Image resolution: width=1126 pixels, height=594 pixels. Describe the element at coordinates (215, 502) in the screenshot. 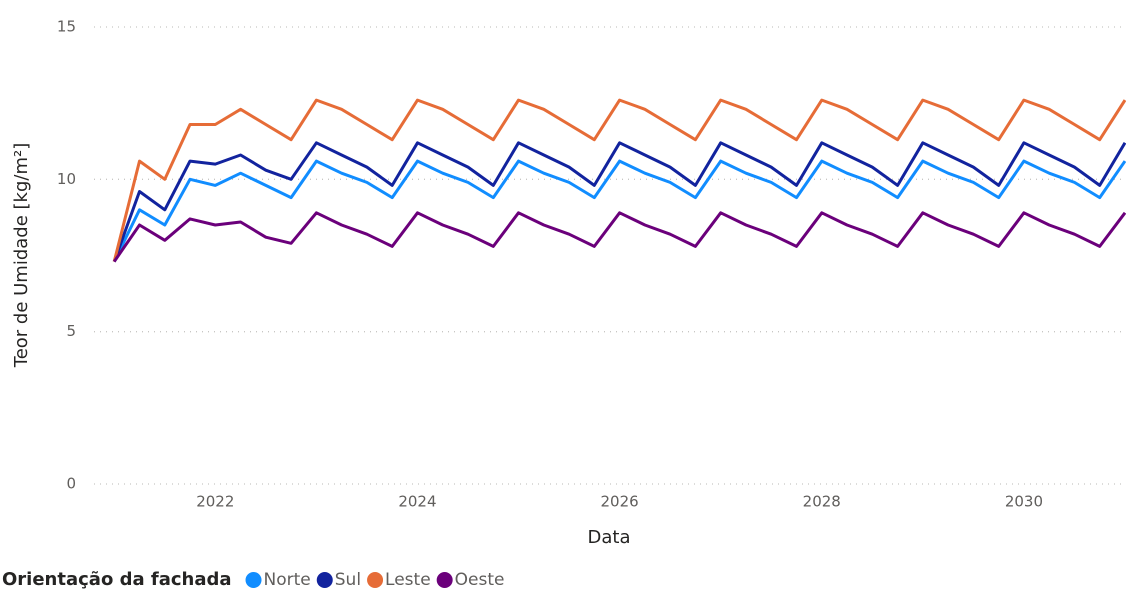

I see `x-tick-label: 2022` at that location.